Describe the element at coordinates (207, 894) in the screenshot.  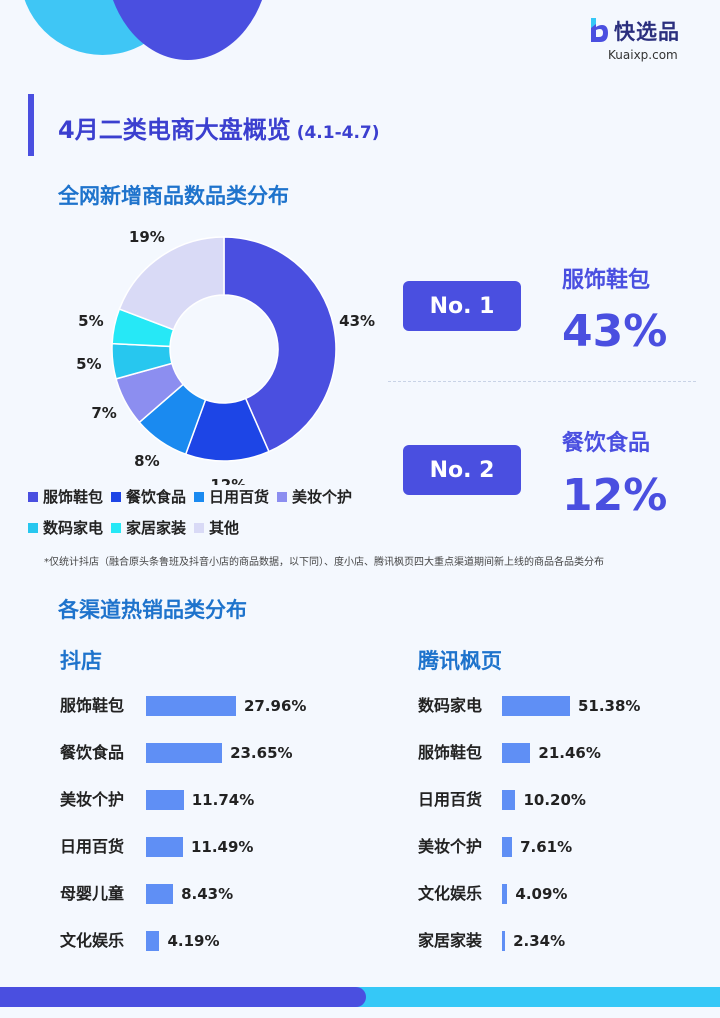
I see `bar-value-label: 8.43%` at that location.